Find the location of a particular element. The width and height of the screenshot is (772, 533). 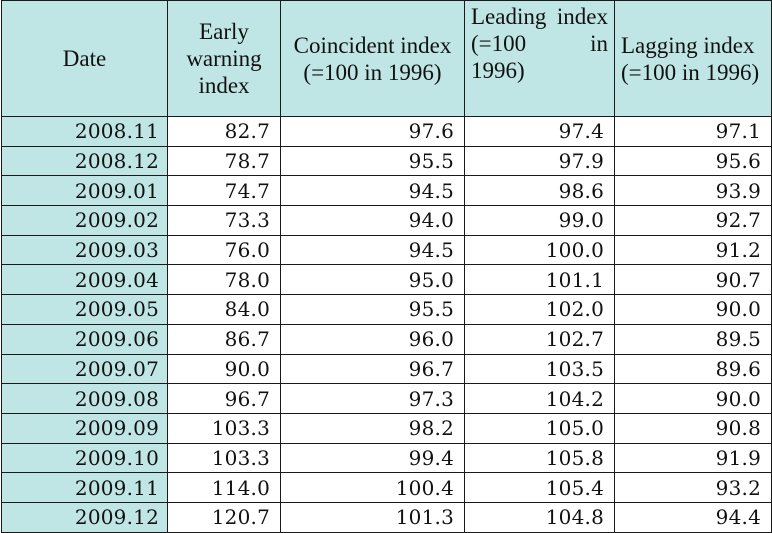

table-row: 2009.04 78.0 95.0 101.1 90.7 is located at coordinates (386, 280).